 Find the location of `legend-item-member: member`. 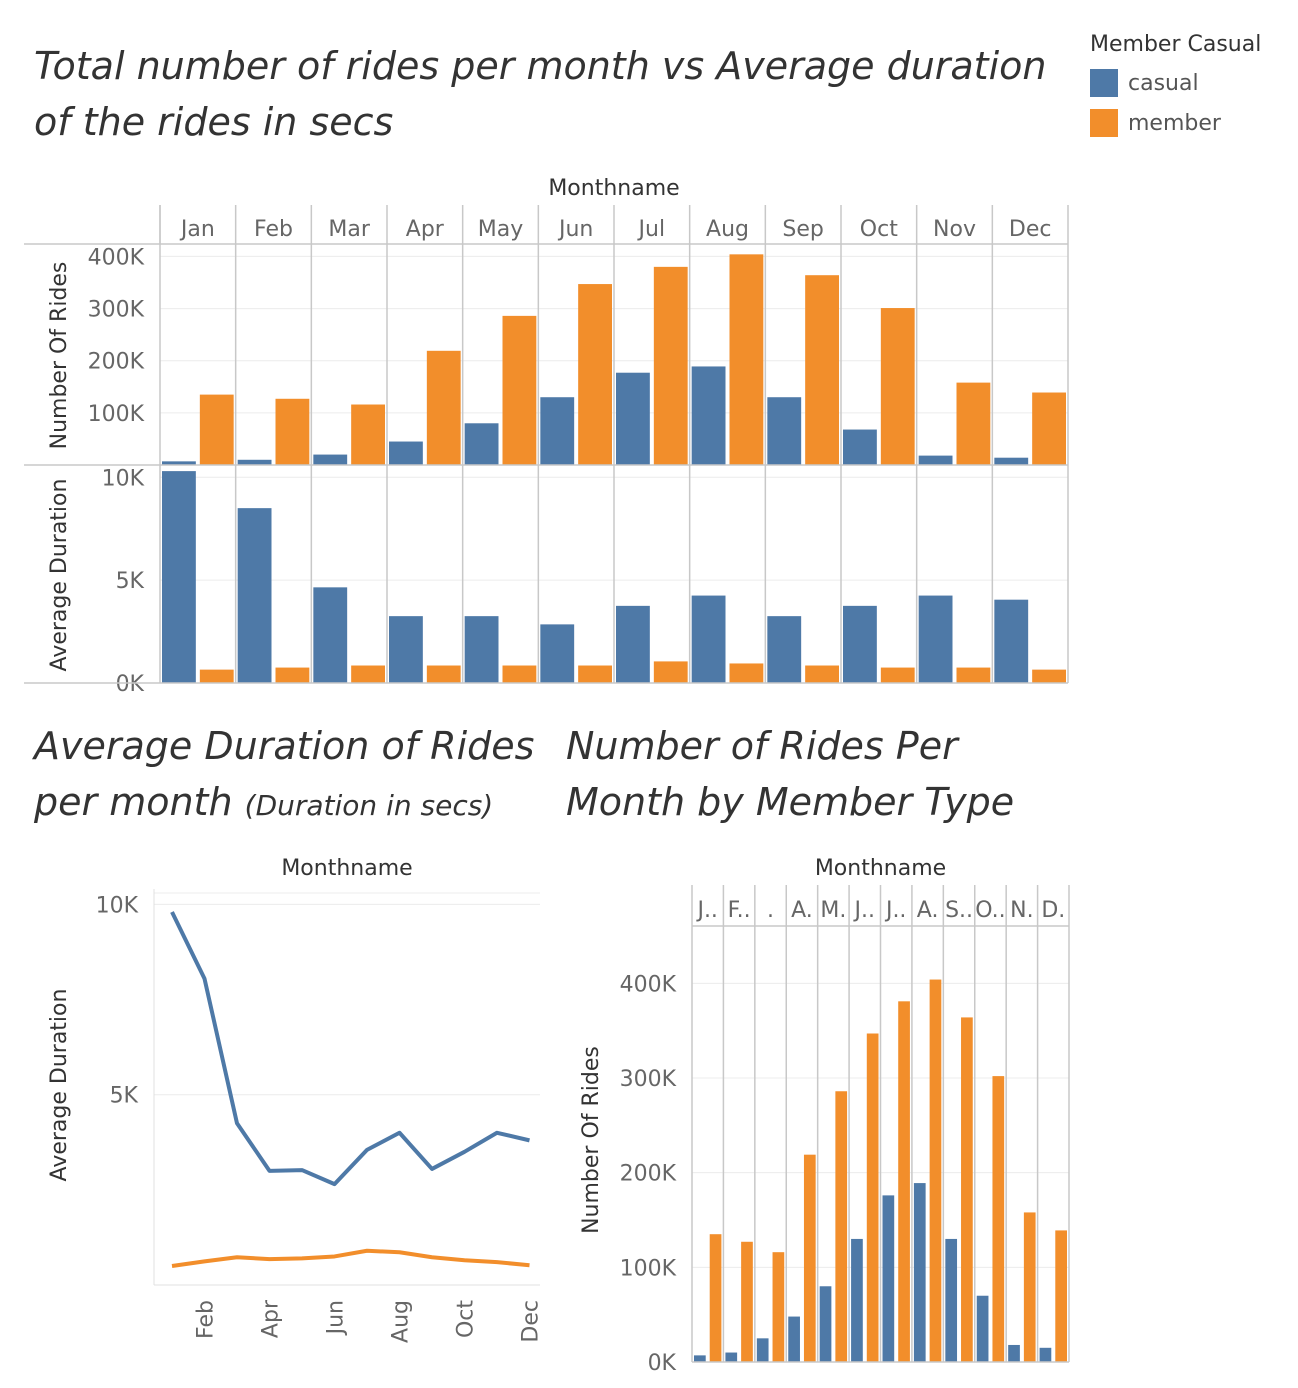

legend-item-member: member is located at coordinates (1175, 123).